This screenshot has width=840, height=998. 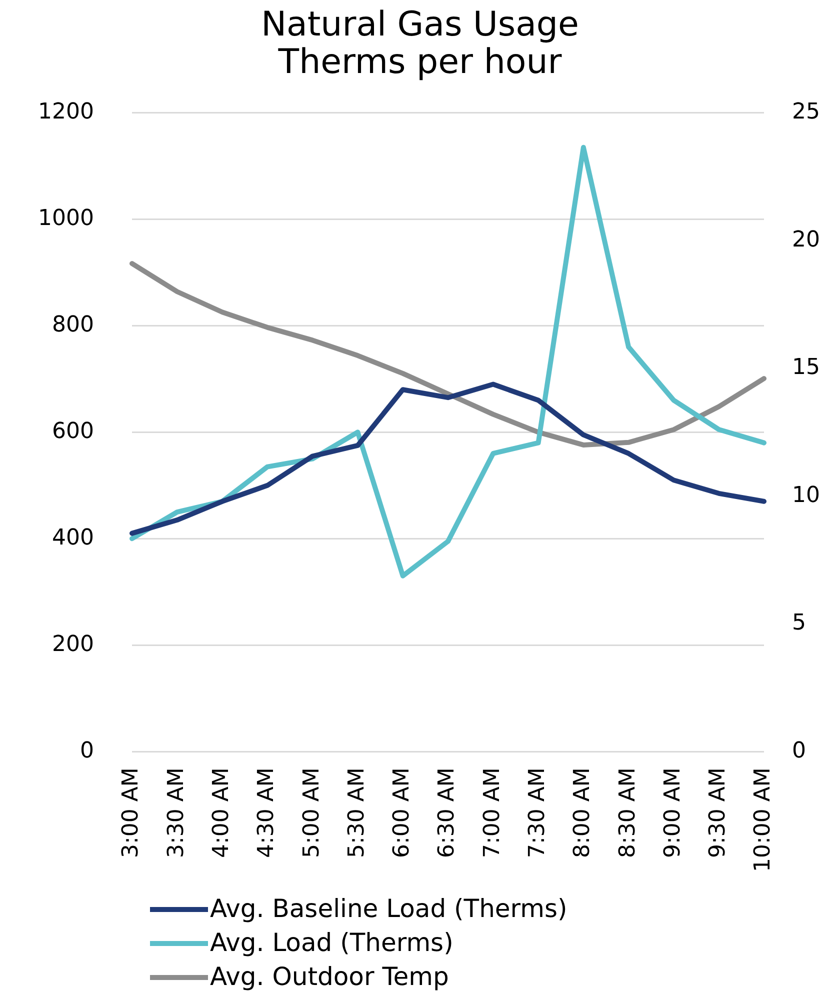 I want to click on x-tick-label: 7:30 AM, so click(x=537, y=813).